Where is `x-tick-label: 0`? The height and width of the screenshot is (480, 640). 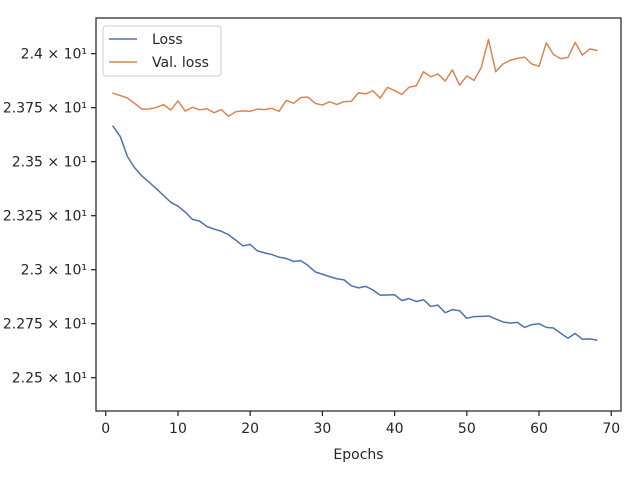 x-tick-label: 0 is located at coordinates (105, 429).